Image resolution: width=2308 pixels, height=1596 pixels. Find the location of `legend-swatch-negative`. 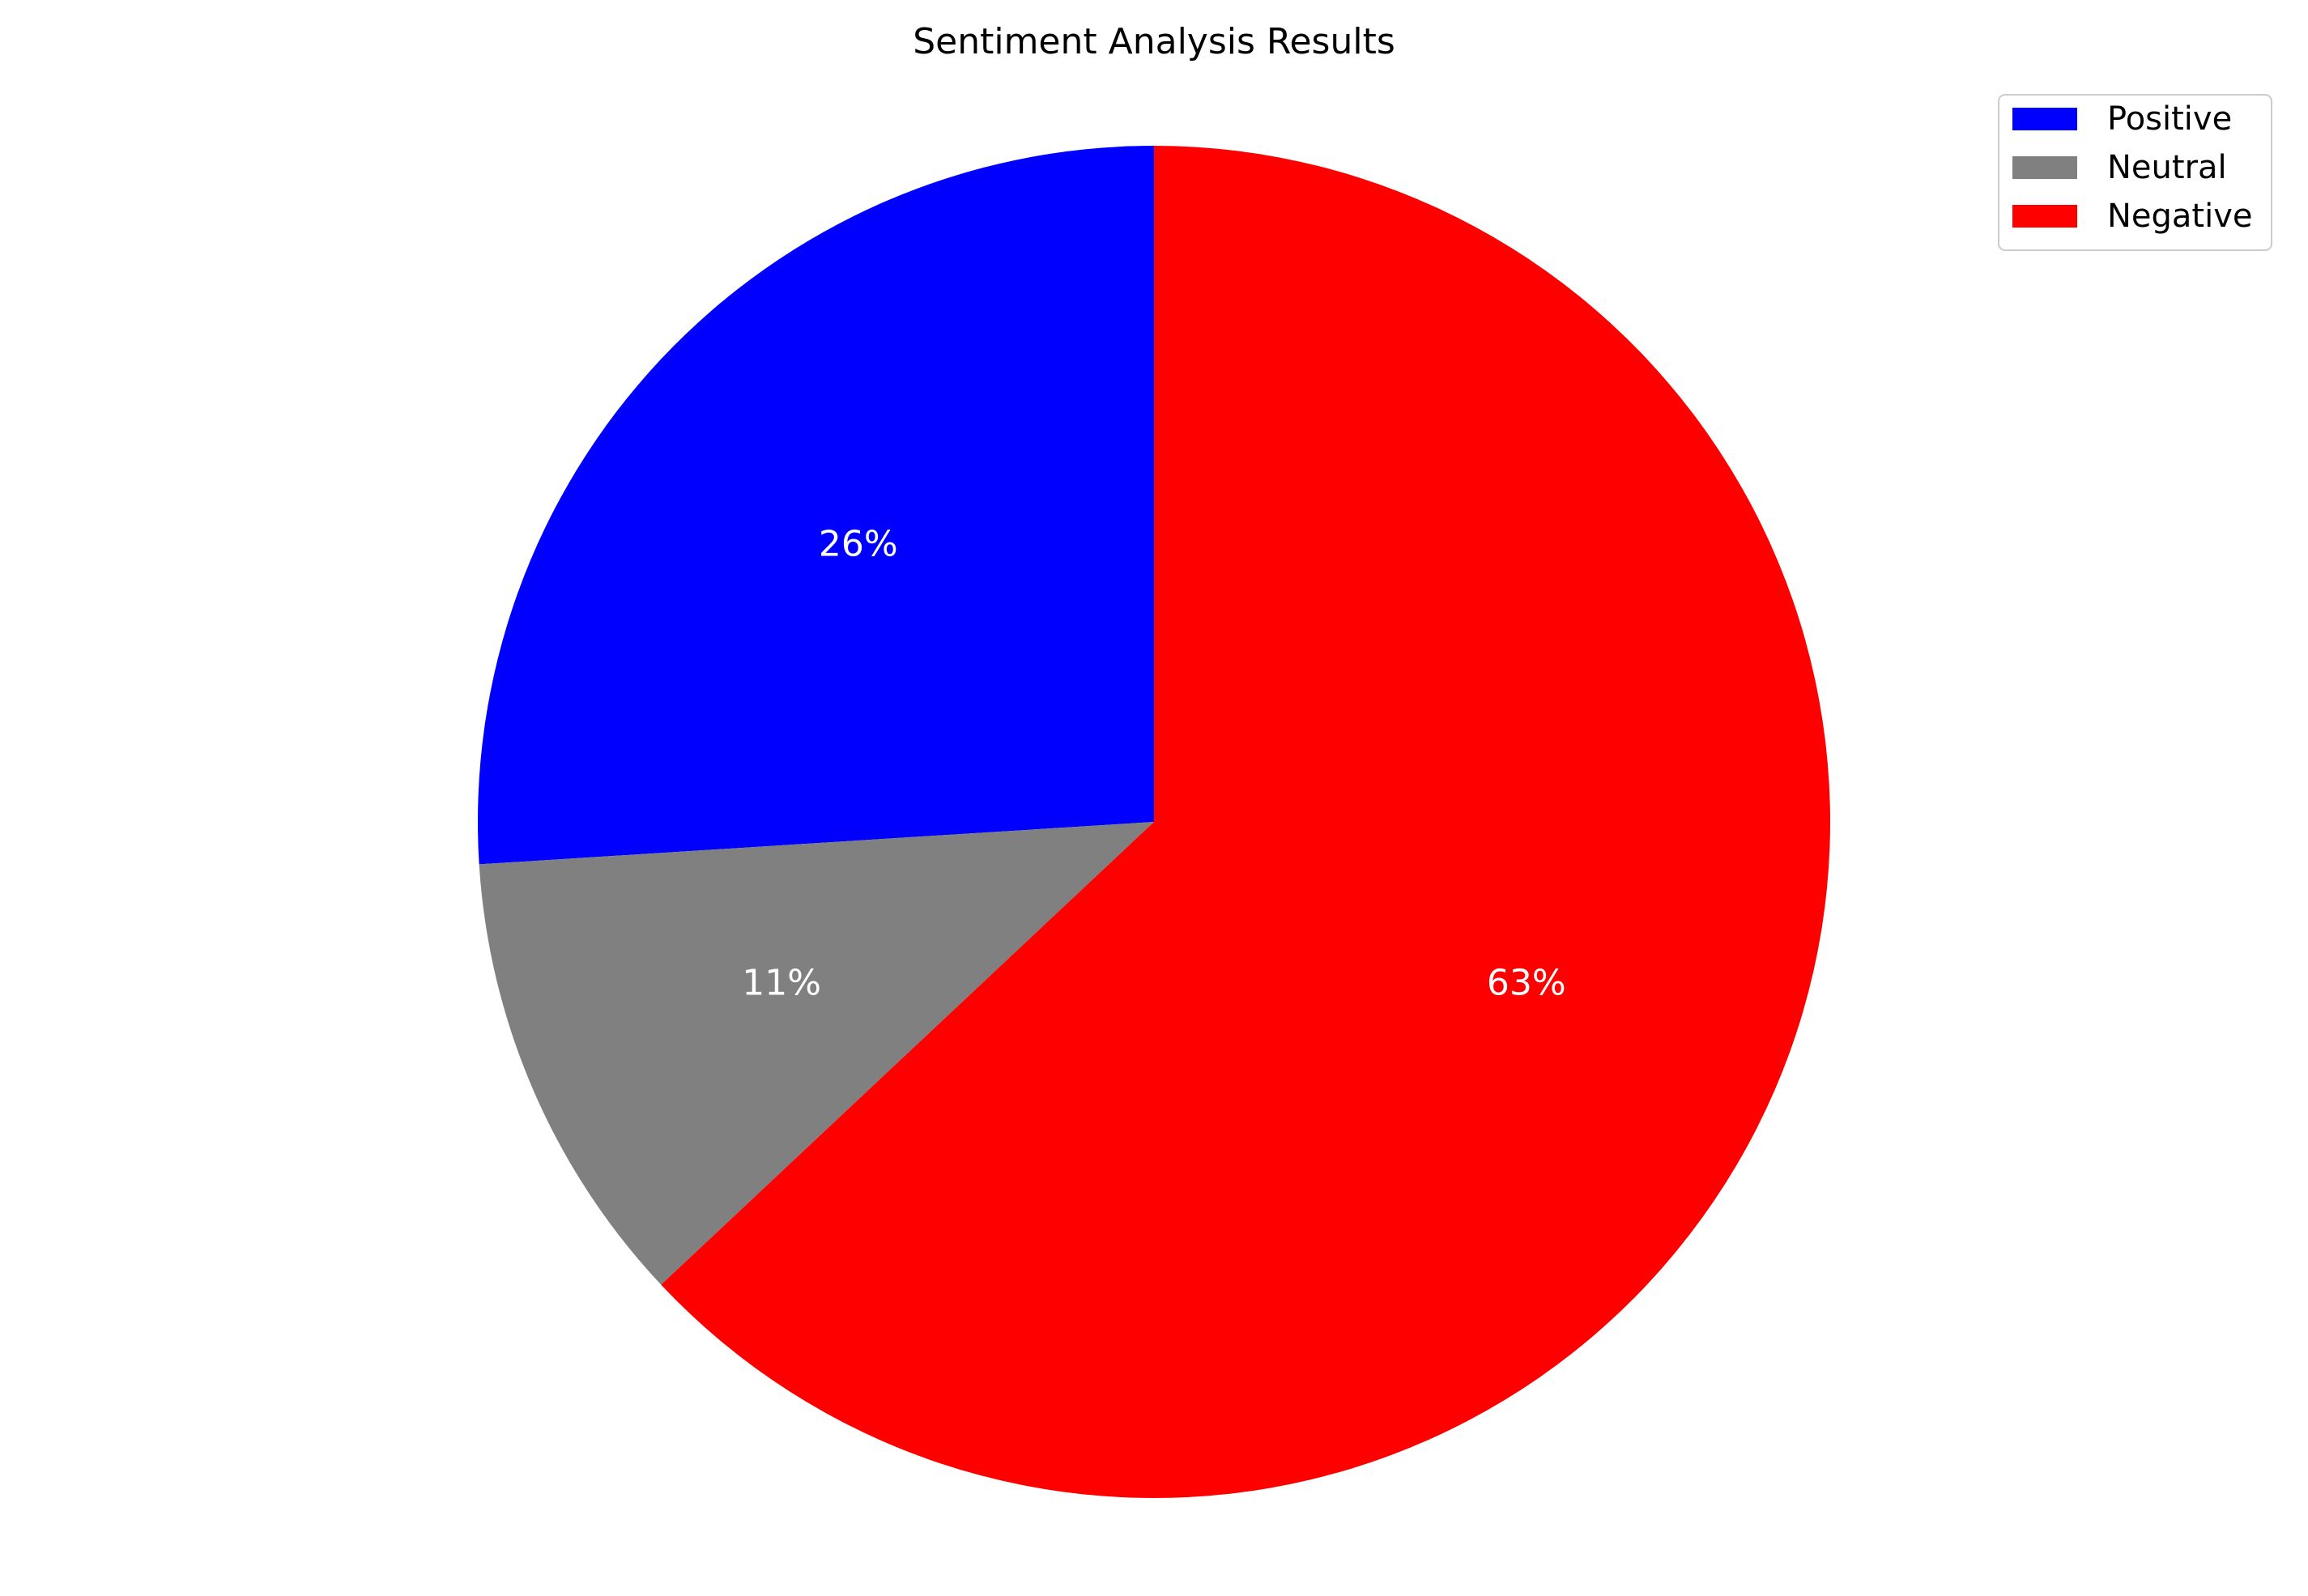

legend-swatch-negative is located at coordinates (2044, 216).